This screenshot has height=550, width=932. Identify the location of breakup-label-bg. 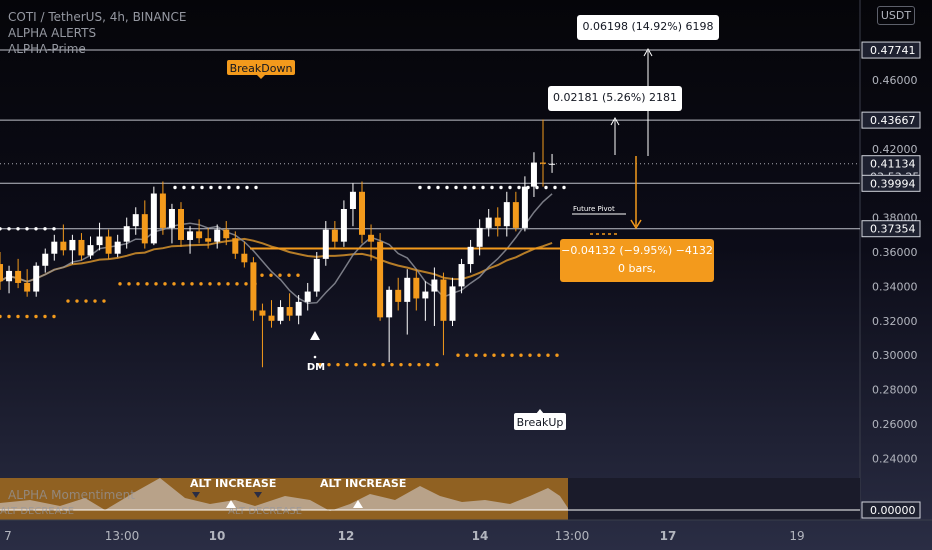
(540, 421).